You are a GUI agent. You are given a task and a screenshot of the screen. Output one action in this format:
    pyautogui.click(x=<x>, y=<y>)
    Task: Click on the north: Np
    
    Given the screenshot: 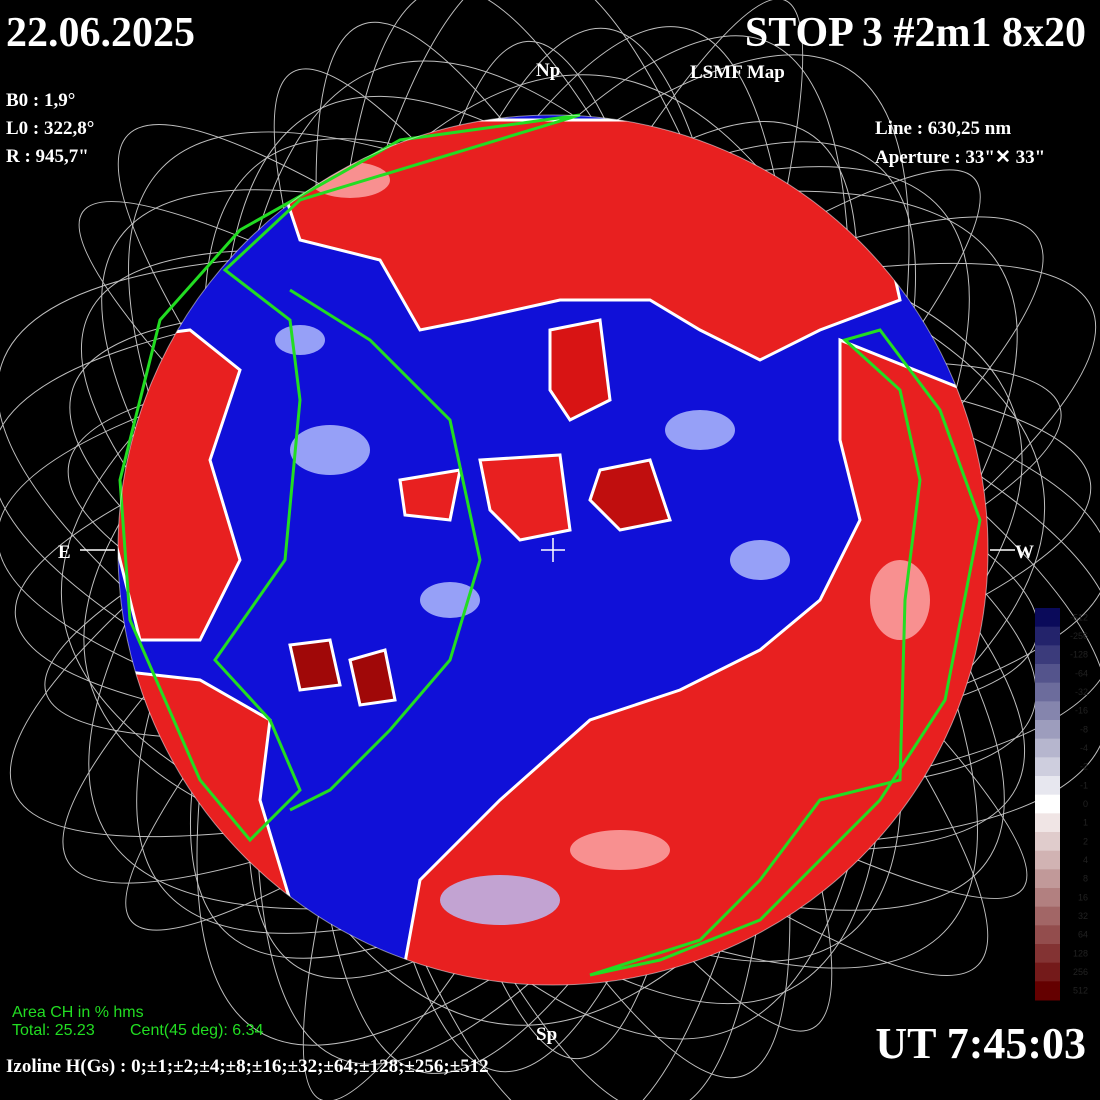 What is the action you would take?
    pyautogui.click(x=548, y=70)
    